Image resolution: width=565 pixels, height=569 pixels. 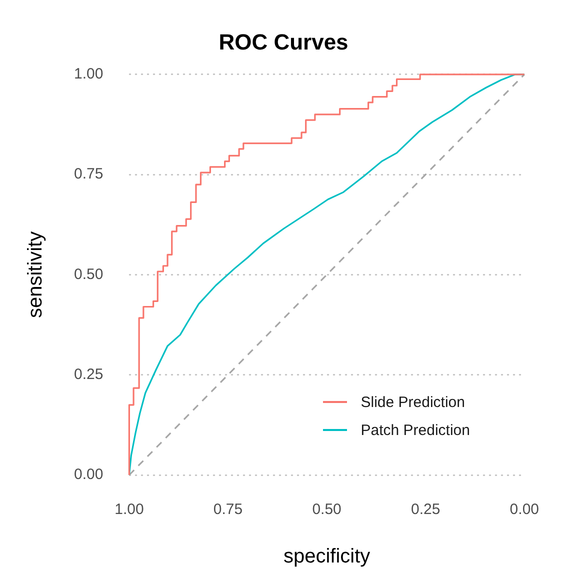 What do you see at coordinates (89, 74) in the screenshot?
I see `y-tick-label: 1.00` at bounding box center [89, 74].